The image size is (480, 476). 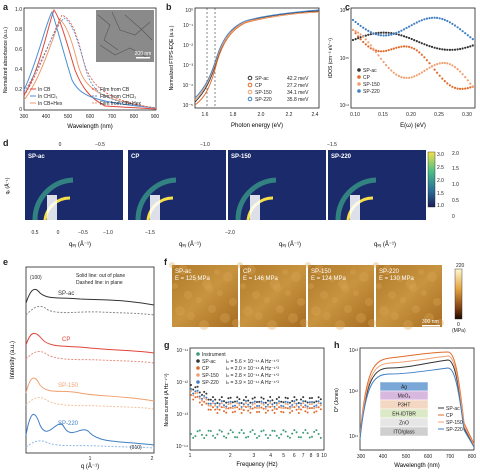 What do you see at coordinates (188, 26) in the screenshot?
I see `b-ytick: 10⁻¹` at bounding box center [188, 26].